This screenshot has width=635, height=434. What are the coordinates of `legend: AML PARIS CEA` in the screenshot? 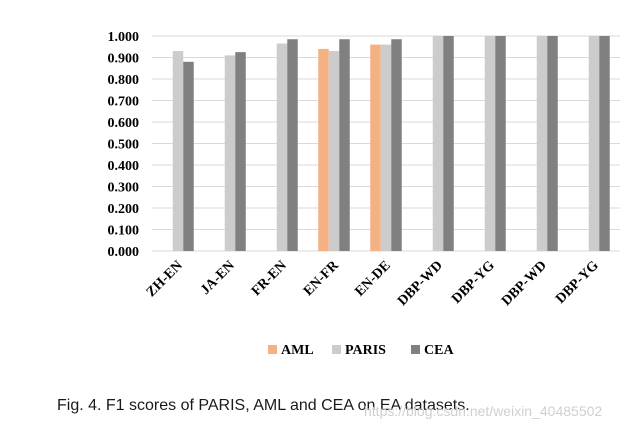 It's located at (361, 350).